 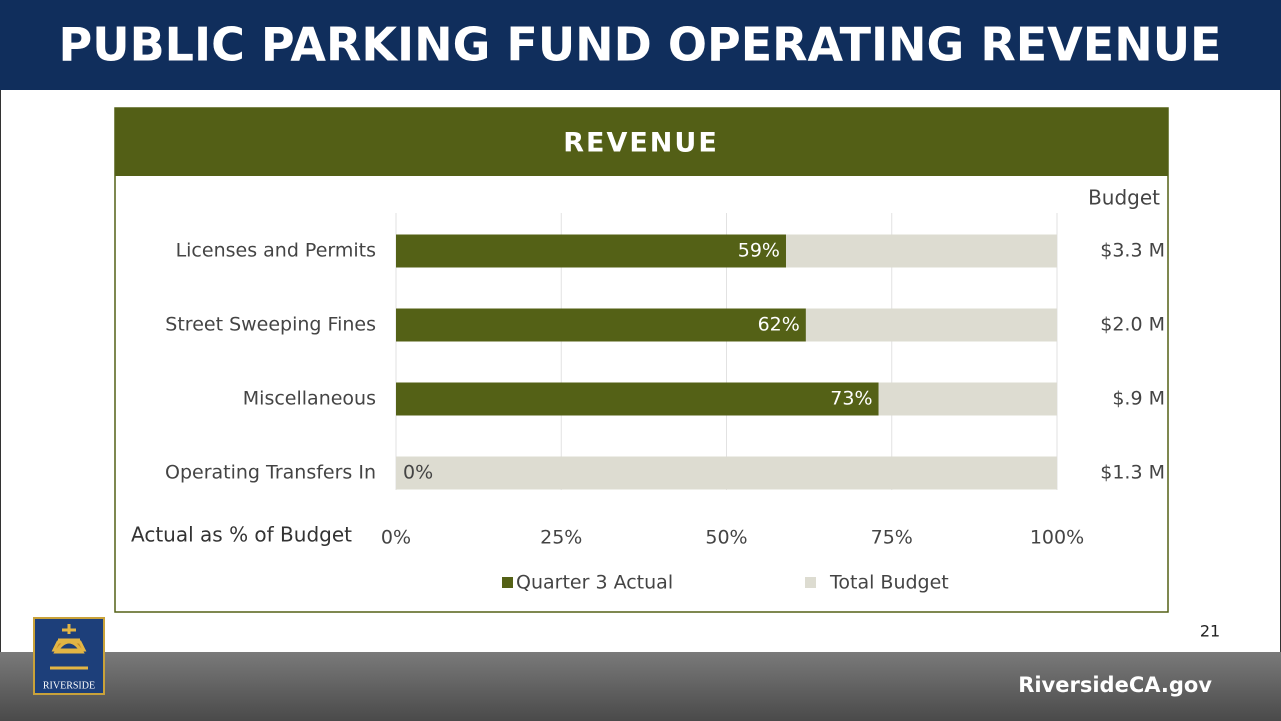 I want to click on y-tick-label: Miscellaneous, so click(x=309, y=399).